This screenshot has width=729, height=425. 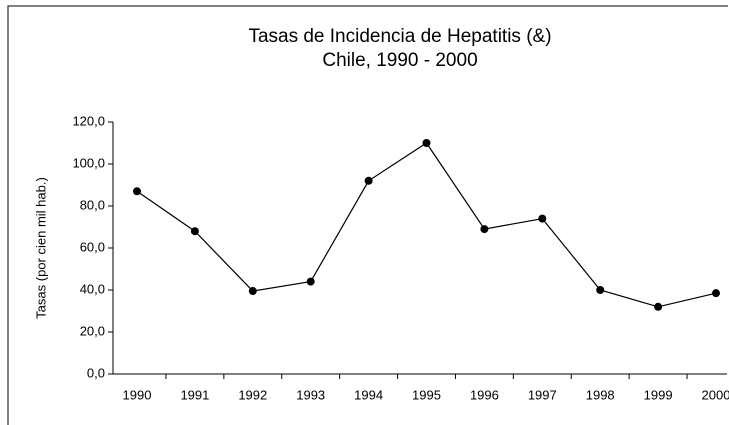 I want to click on x-tick-label: 2000, so click(x=715, y=394).